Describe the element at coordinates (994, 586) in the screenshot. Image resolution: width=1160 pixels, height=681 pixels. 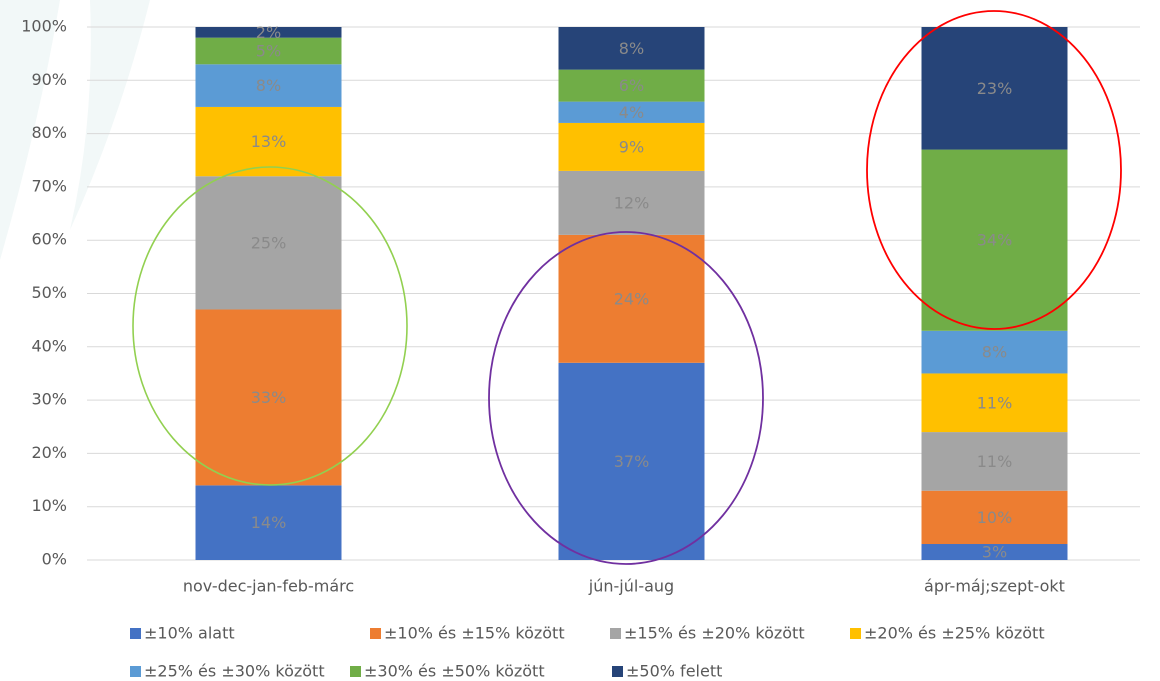
I see `x-tick-label: ápr-máj;szept-okt` at that location.